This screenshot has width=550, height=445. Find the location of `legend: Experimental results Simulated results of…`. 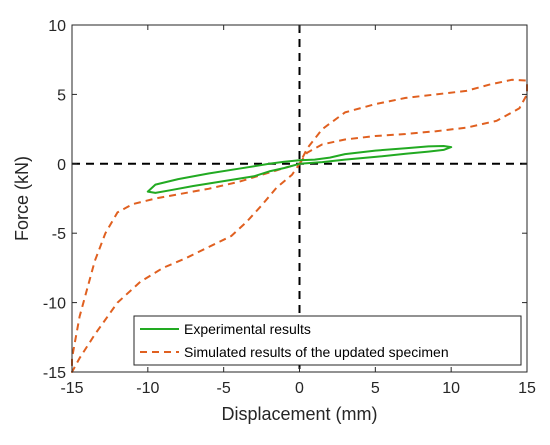

legend: Experimental results Simulated results of… is located at coordinates (327, 340).